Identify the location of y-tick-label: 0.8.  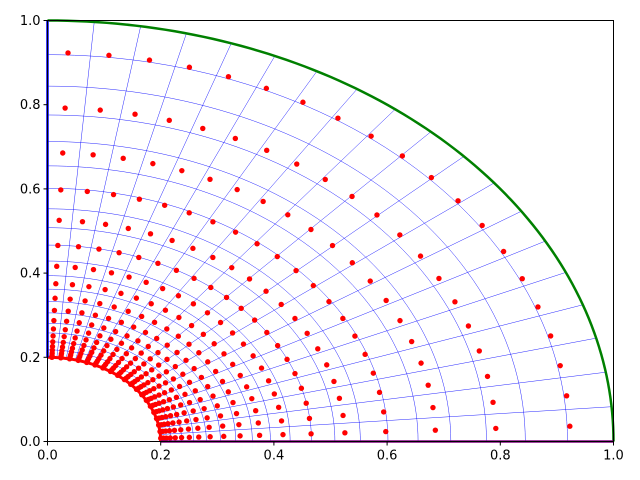
(30, 105).